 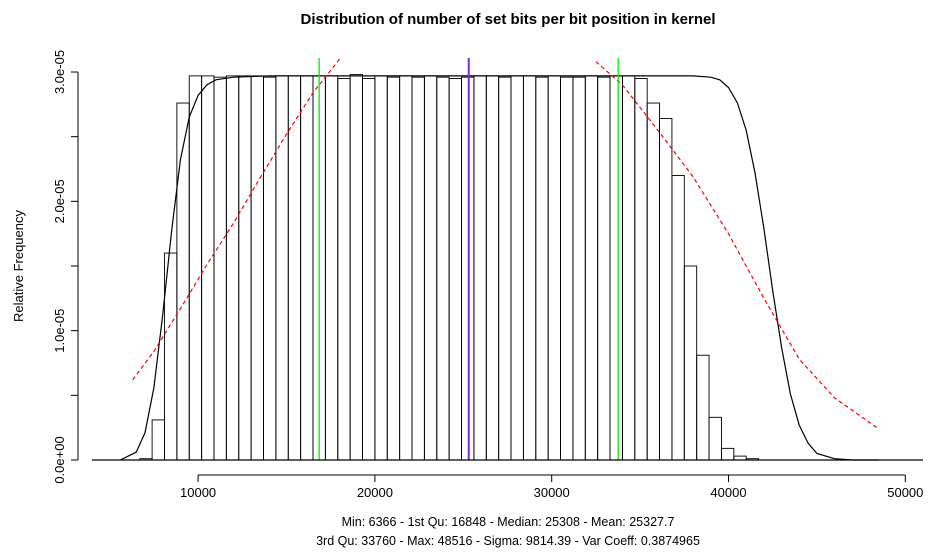 I want to click on x-tick-label: 20000, so click(x=375, y=492).